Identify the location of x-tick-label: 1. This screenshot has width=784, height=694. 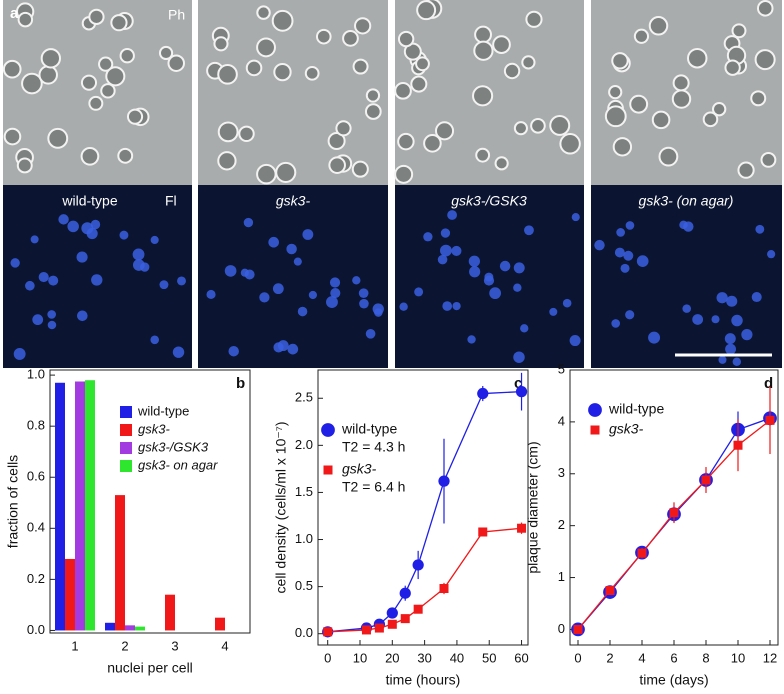
(74, 645).